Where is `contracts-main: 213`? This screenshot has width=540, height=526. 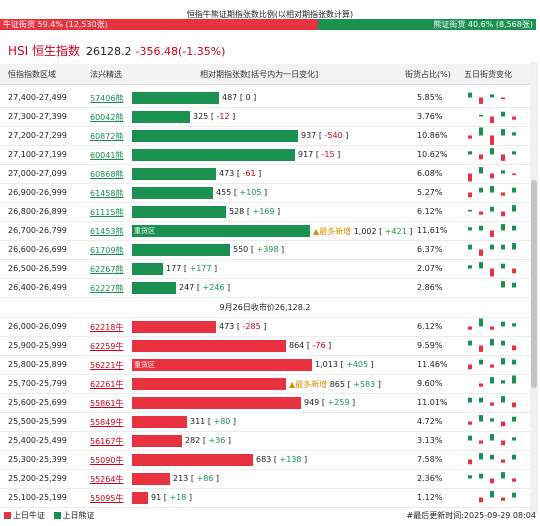 contracts-main: 213 is located at coordinates (181, 478).